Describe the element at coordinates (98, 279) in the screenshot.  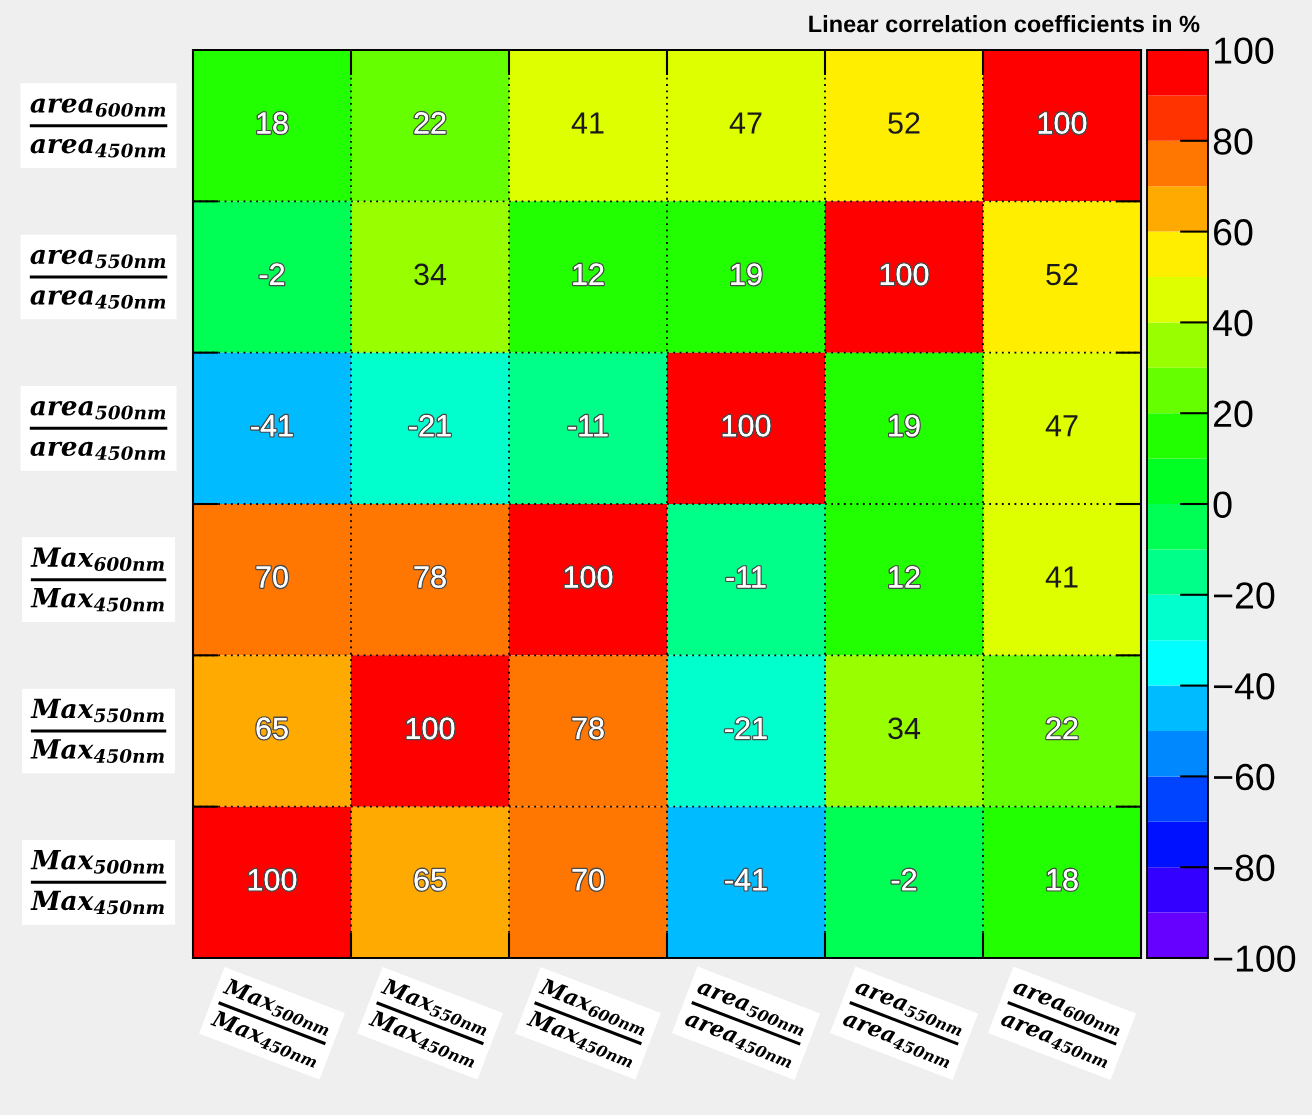
I see `category-label: area$_{550nm}$ area$_{450nm}$` at that location.